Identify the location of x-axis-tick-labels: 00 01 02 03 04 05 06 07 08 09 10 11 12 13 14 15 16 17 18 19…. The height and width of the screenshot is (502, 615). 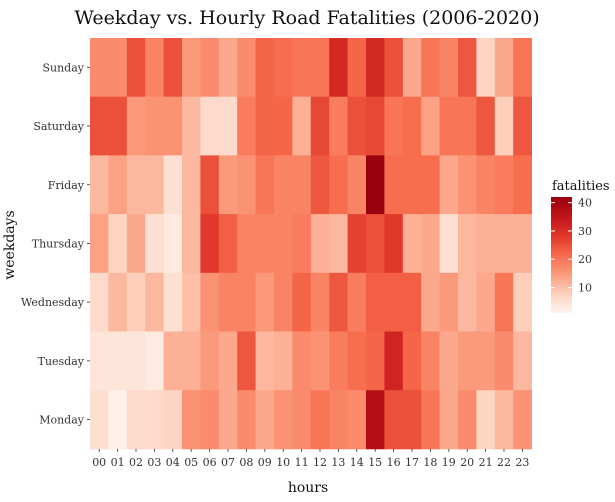
(310, 458).